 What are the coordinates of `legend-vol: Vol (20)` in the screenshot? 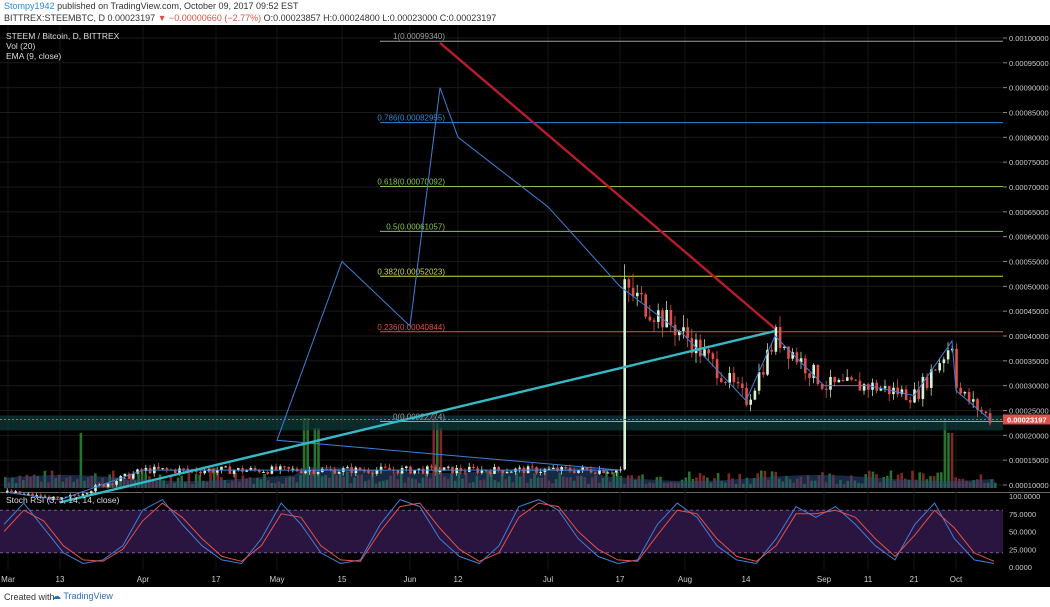 It's located at (20, 46).